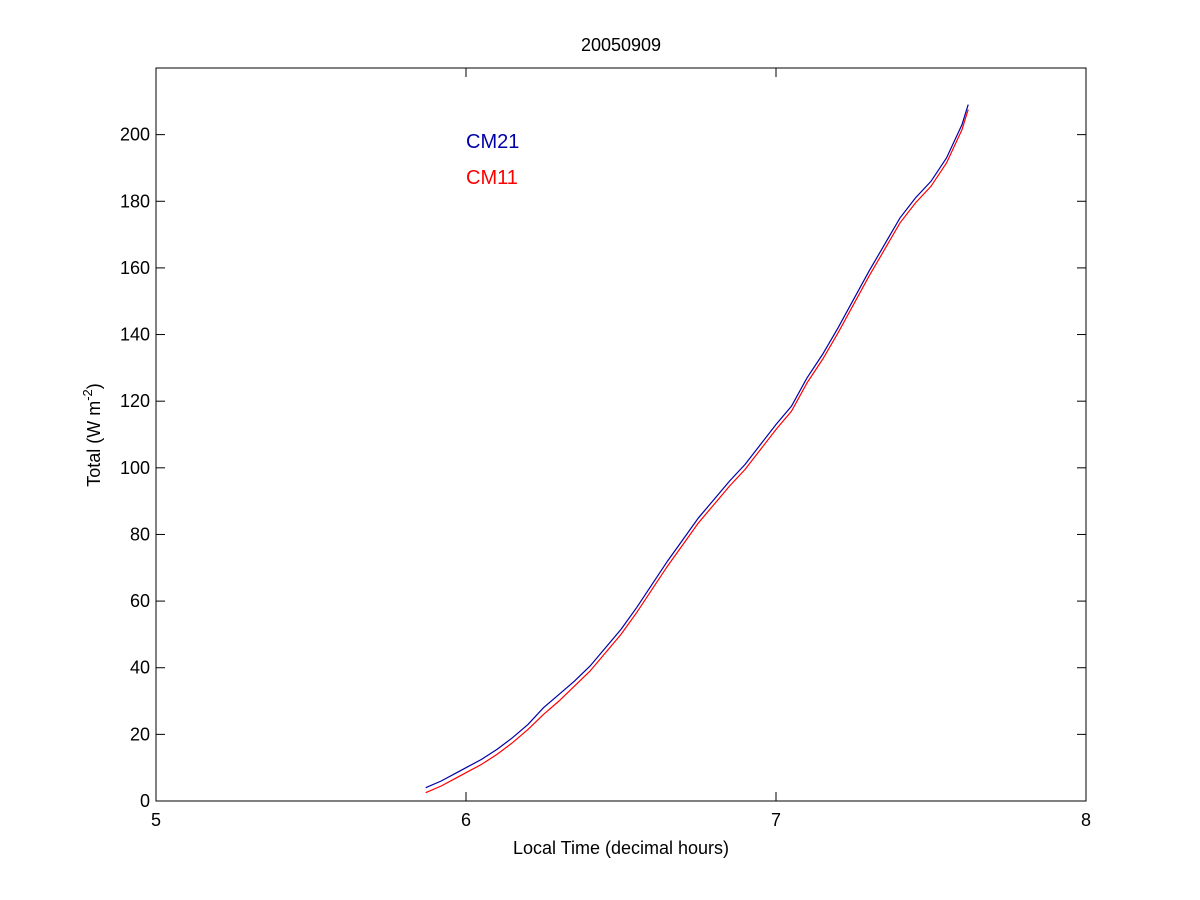 The image size is (1200, 900). What do you see at coordinates (135, 201) in the screenshot?
I see `y-tick-label: 180` at bounding box center [135, 201].